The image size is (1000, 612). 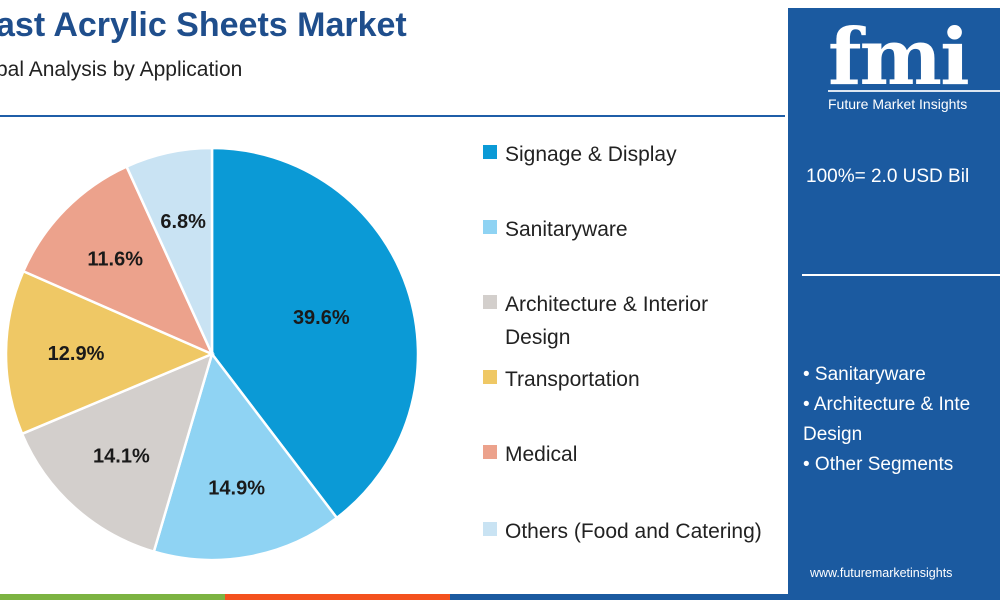 I want to click on pie-slice-others, so click(x=169, y=250).